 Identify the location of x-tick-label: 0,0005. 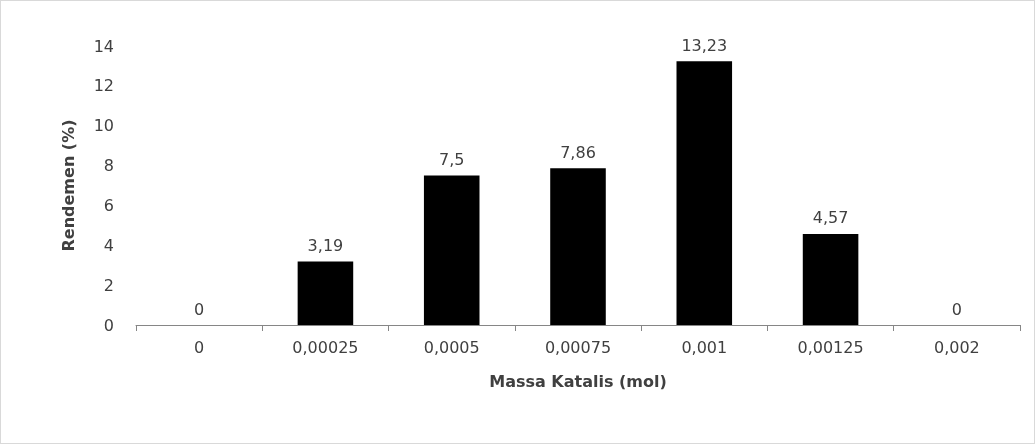
(451, 347).